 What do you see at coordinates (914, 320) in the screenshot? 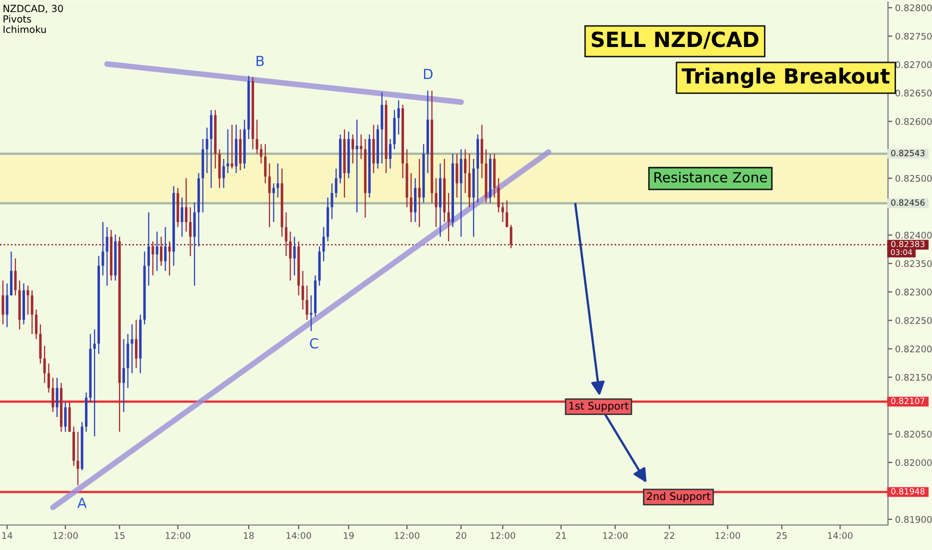
I see `y-tick-label: 0.82250` at bounding box center [914, 320].